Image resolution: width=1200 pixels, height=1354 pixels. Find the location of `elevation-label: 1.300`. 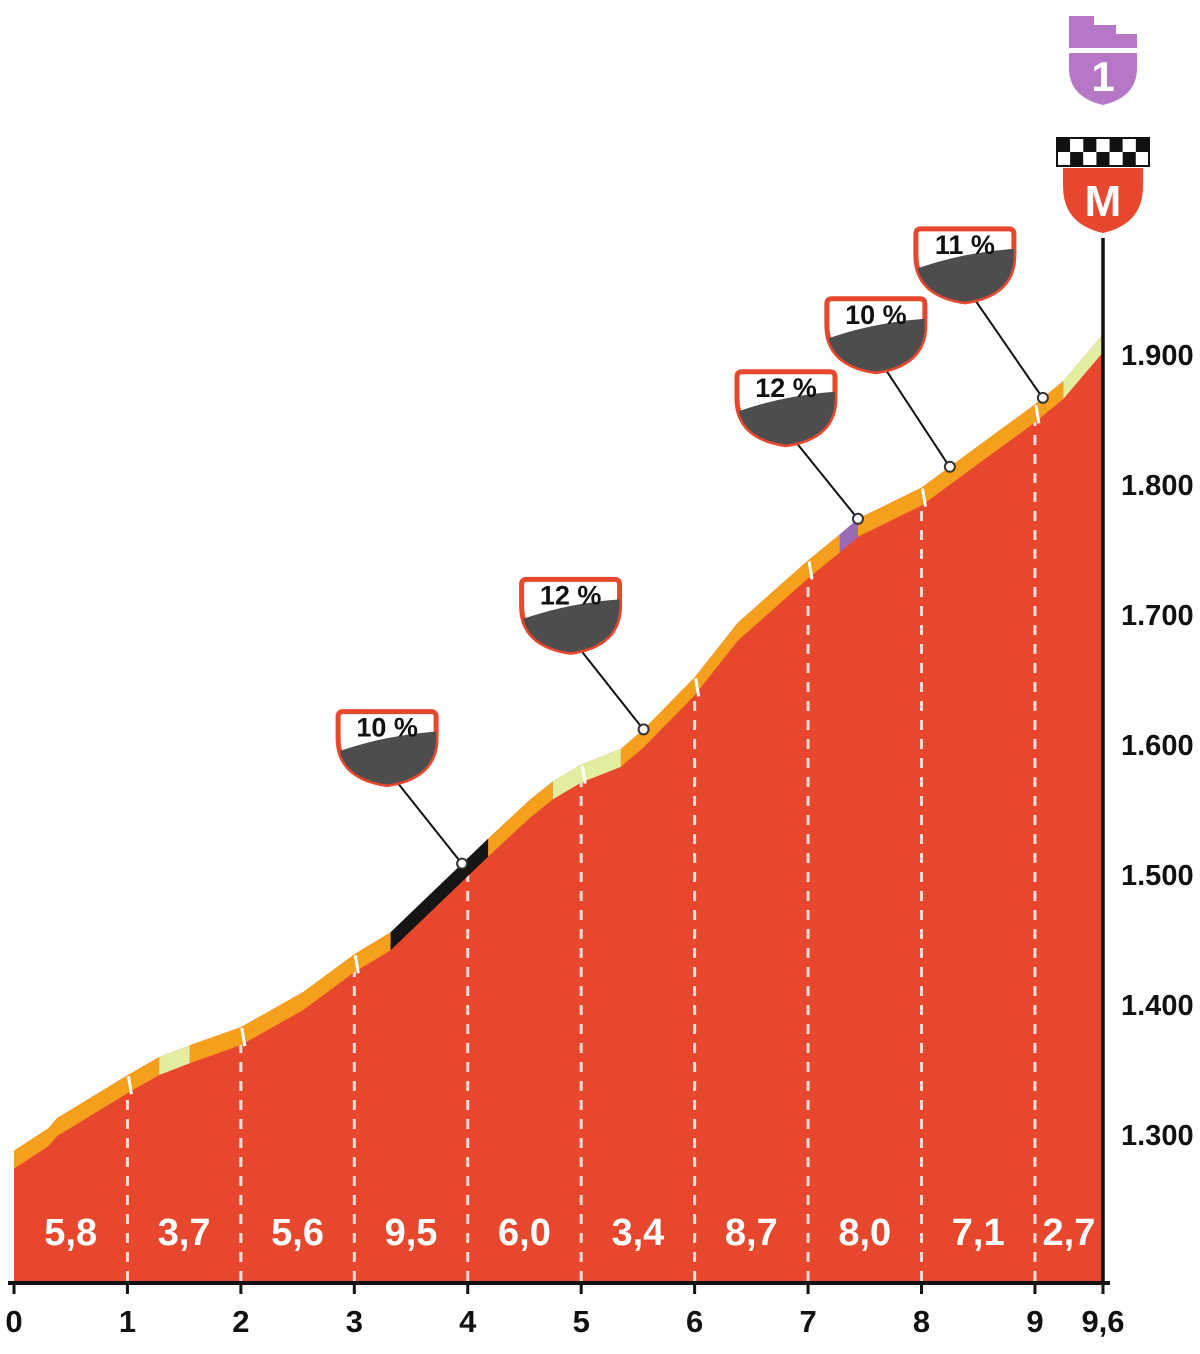

elevation-label: 1.300 is located at coordinates (1157, 1136).